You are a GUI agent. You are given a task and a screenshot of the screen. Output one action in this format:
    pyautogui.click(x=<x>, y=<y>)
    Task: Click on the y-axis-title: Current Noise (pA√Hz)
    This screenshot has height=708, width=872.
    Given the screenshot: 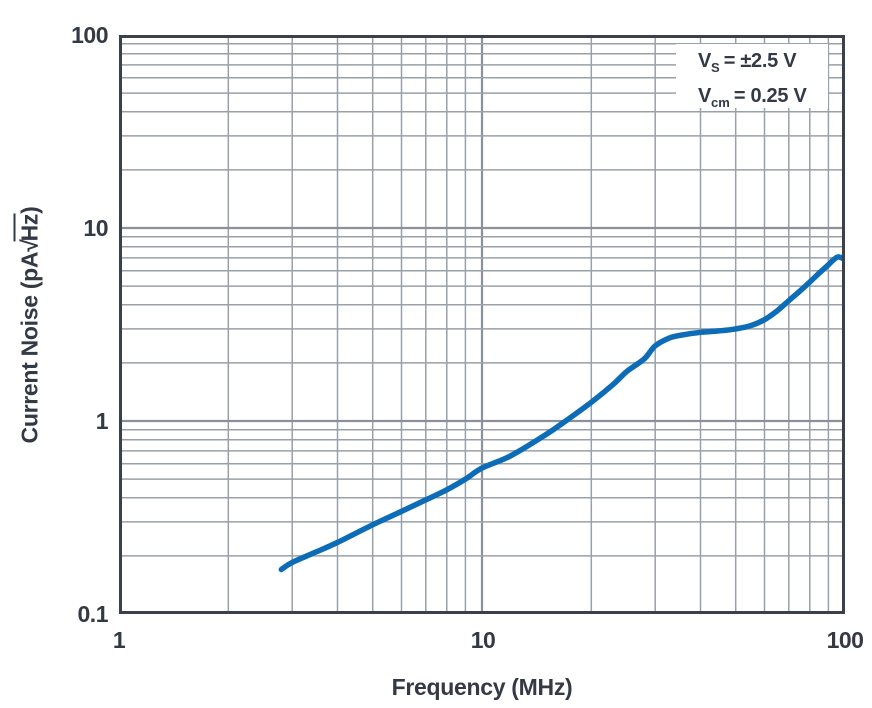 What is the action you would take?
    pyautogui.click(x=28, y=325)
    